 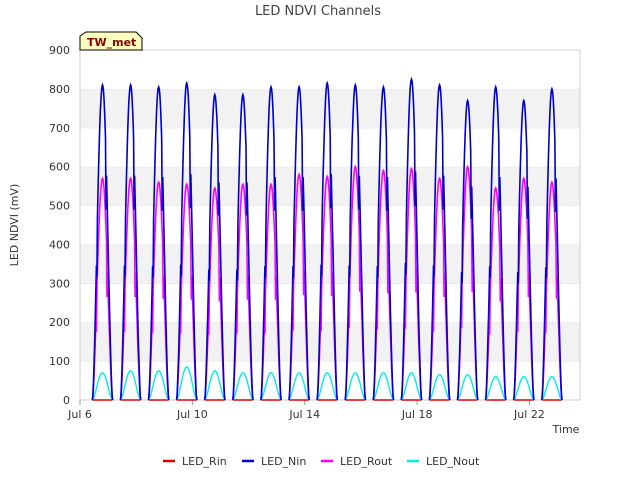 I want to click on badge-label: TW_met, so click(x=111, y=42).